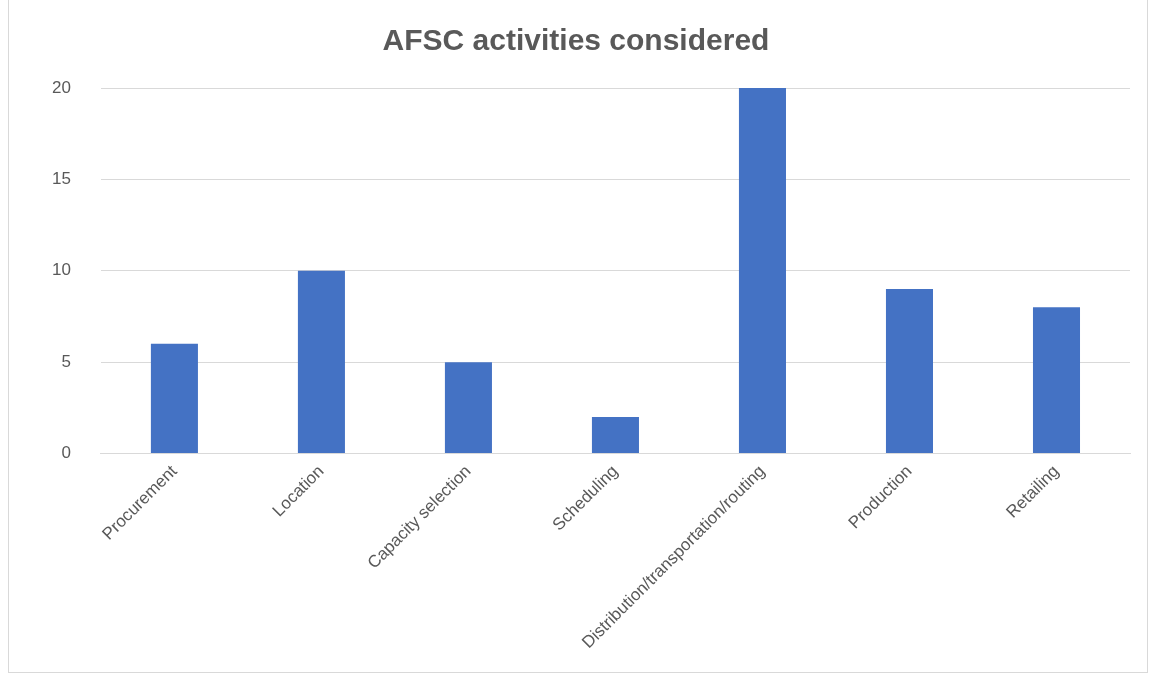 Image resolution: width=1152 pixels, height=675 pixels. Describe the element at coordinates (61, 87) in the screenshot. I see `y-tick-label: 20` at that location.